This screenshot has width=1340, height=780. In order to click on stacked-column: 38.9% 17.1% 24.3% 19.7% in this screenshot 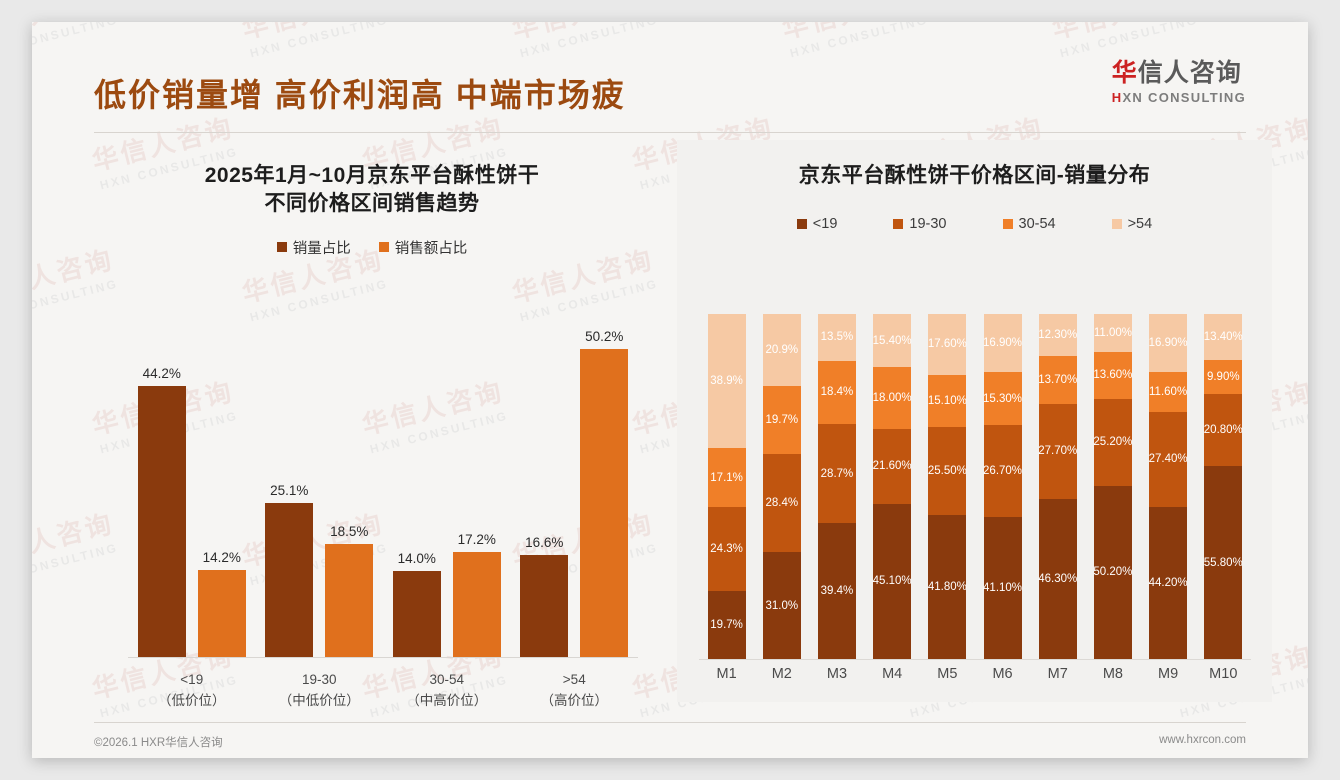, I will do `click(726, 486)`.